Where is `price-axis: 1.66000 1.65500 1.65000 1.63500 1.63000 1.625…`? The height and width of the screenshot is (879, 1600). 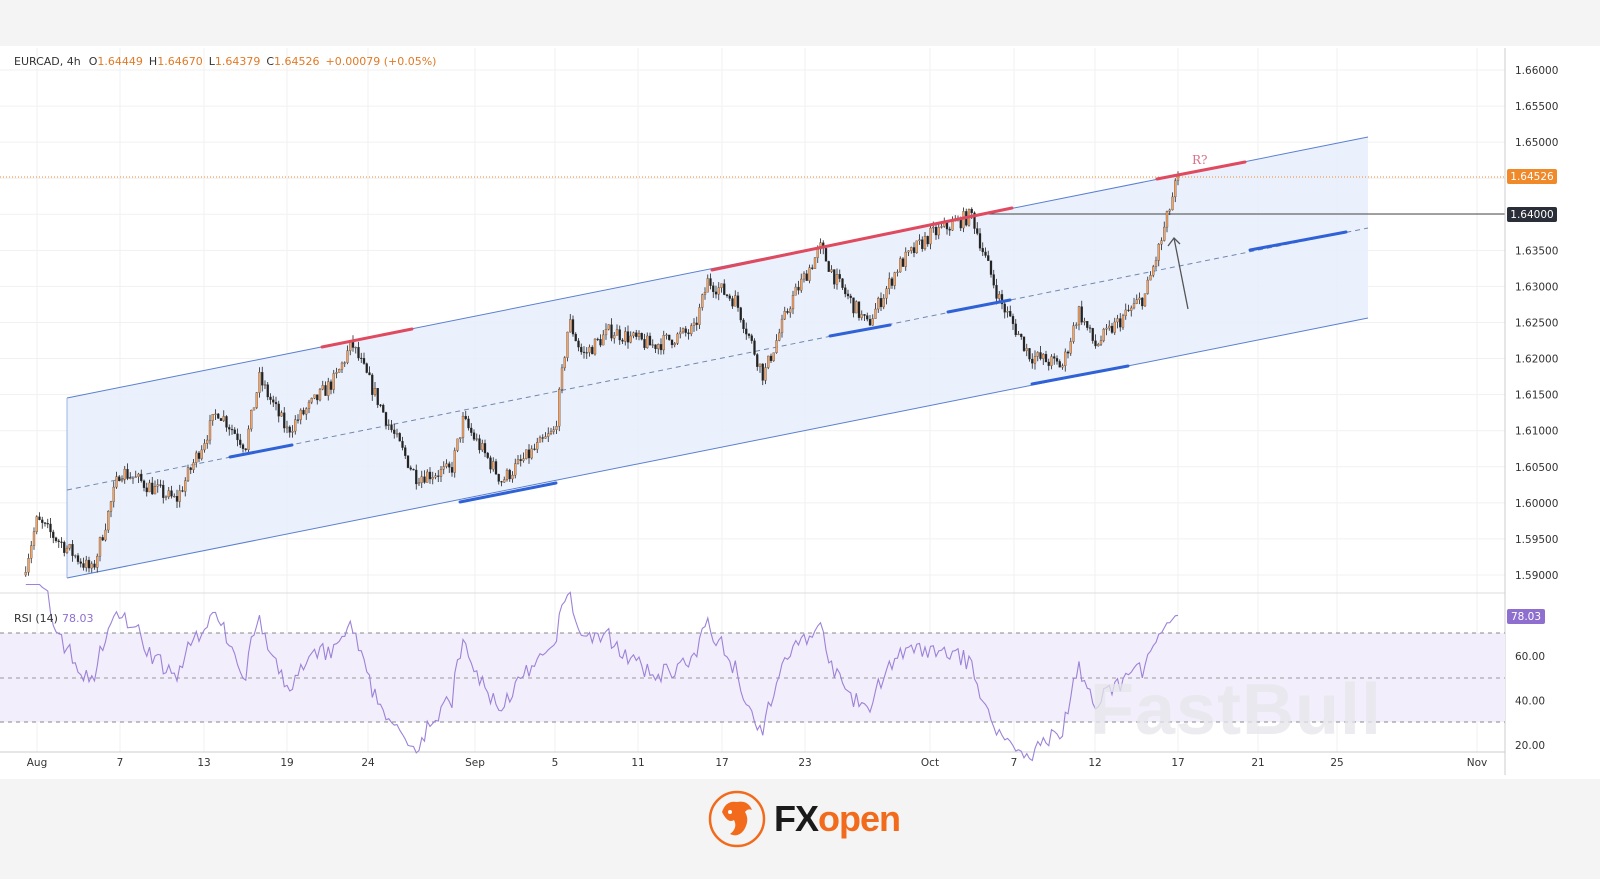
price-axis: 1.66000 1.65500 1.65000 1.63500 1.63000 1.625… is located at coordinates (1536, 323).